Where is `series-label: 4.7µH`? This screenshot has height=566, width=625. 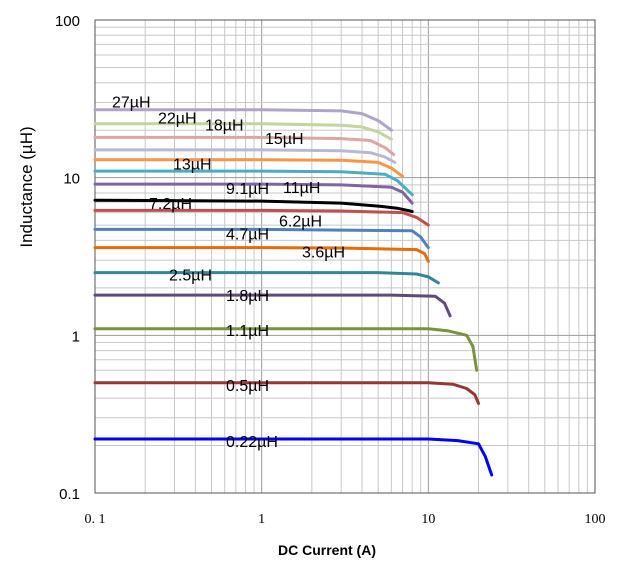
series-label: 4.7µH is located at coordinates (247, 234).